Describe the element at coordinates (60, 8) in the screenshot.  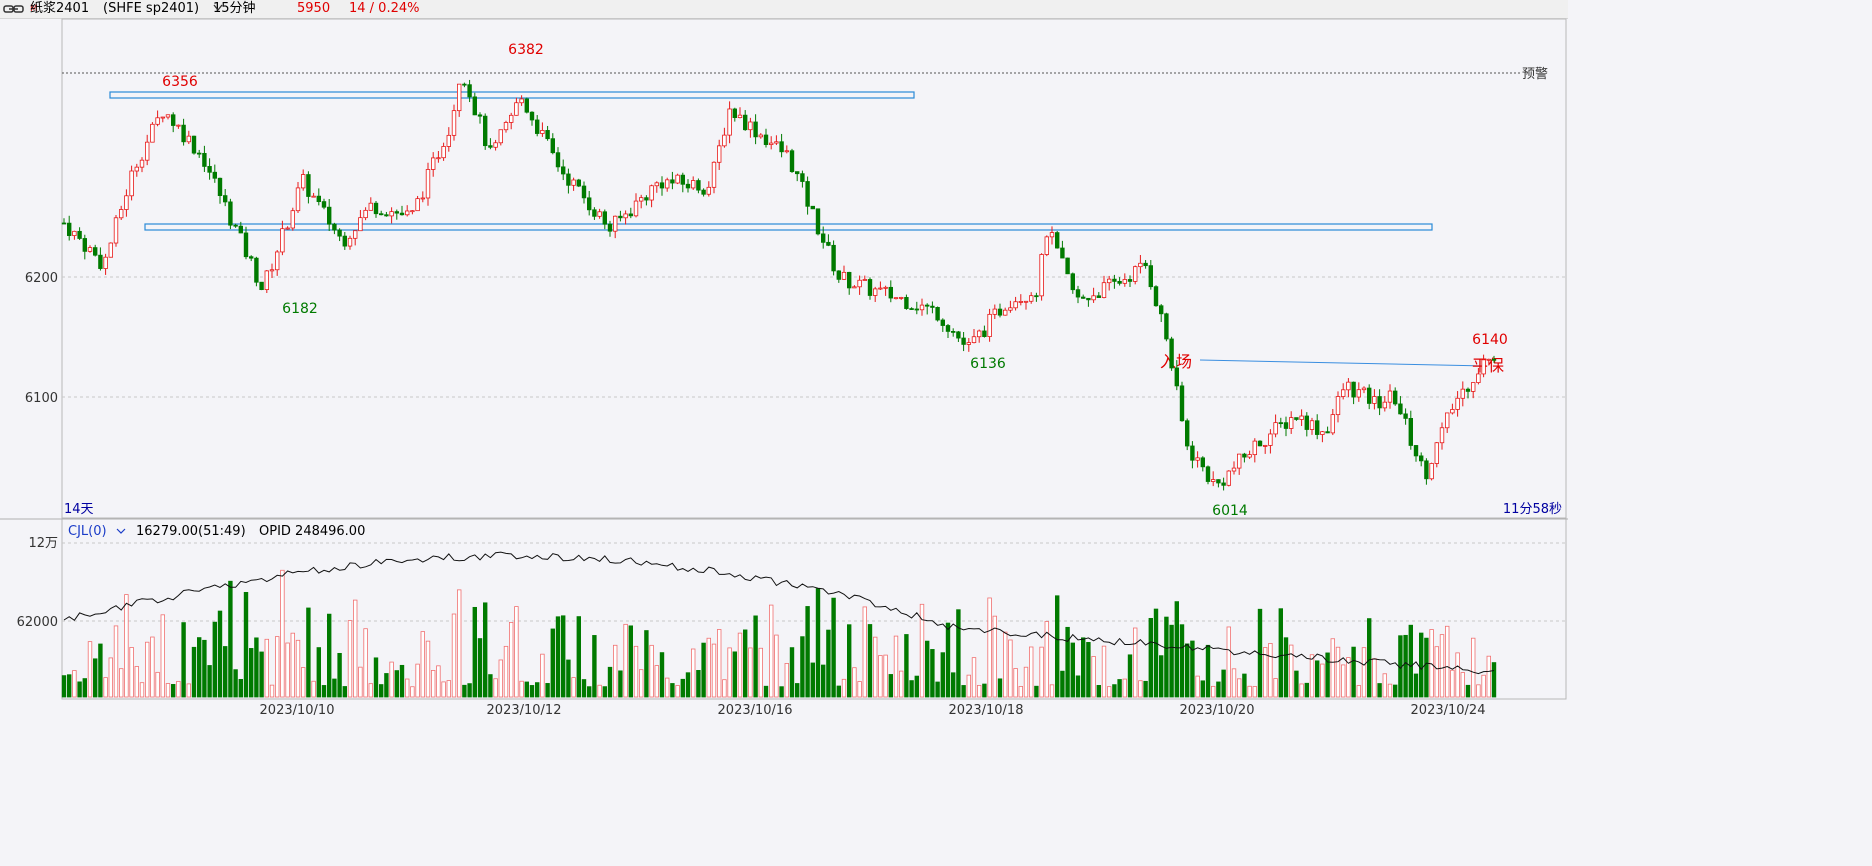
I see `symbol-text: 纸浆2401` at that location.